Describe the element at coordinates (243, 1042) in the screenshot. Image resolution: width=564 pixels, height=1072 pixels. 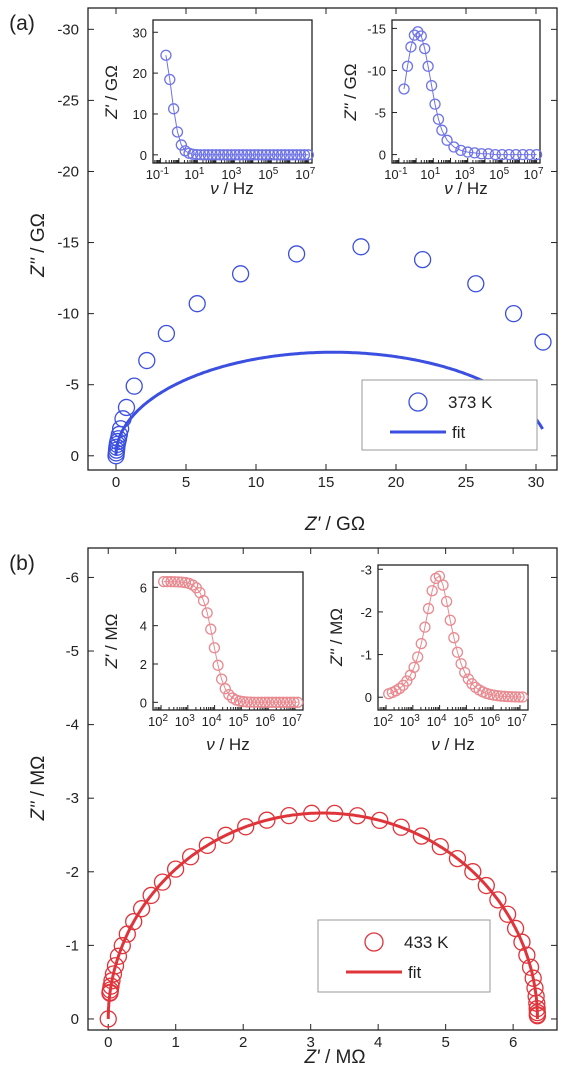
I see `panel-b-main-xtick-label: 2` at that location.